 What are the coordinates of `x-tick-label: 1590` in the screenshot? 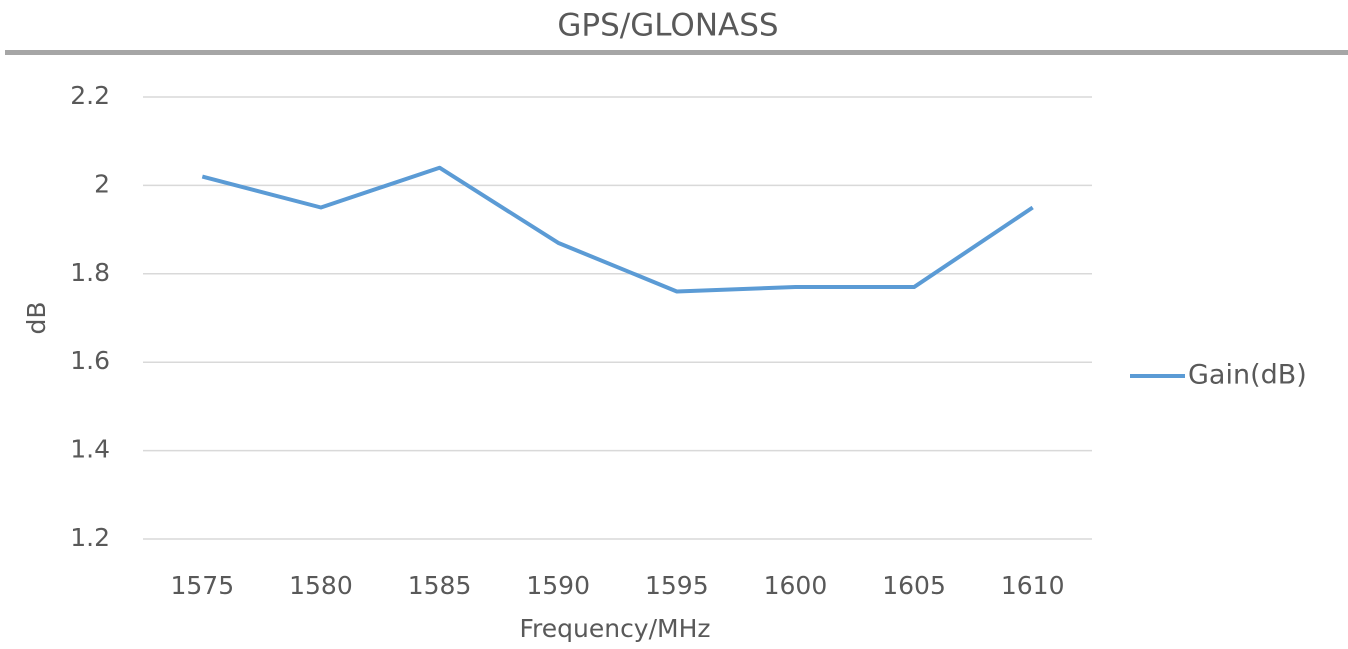 It's located at (558, 585).